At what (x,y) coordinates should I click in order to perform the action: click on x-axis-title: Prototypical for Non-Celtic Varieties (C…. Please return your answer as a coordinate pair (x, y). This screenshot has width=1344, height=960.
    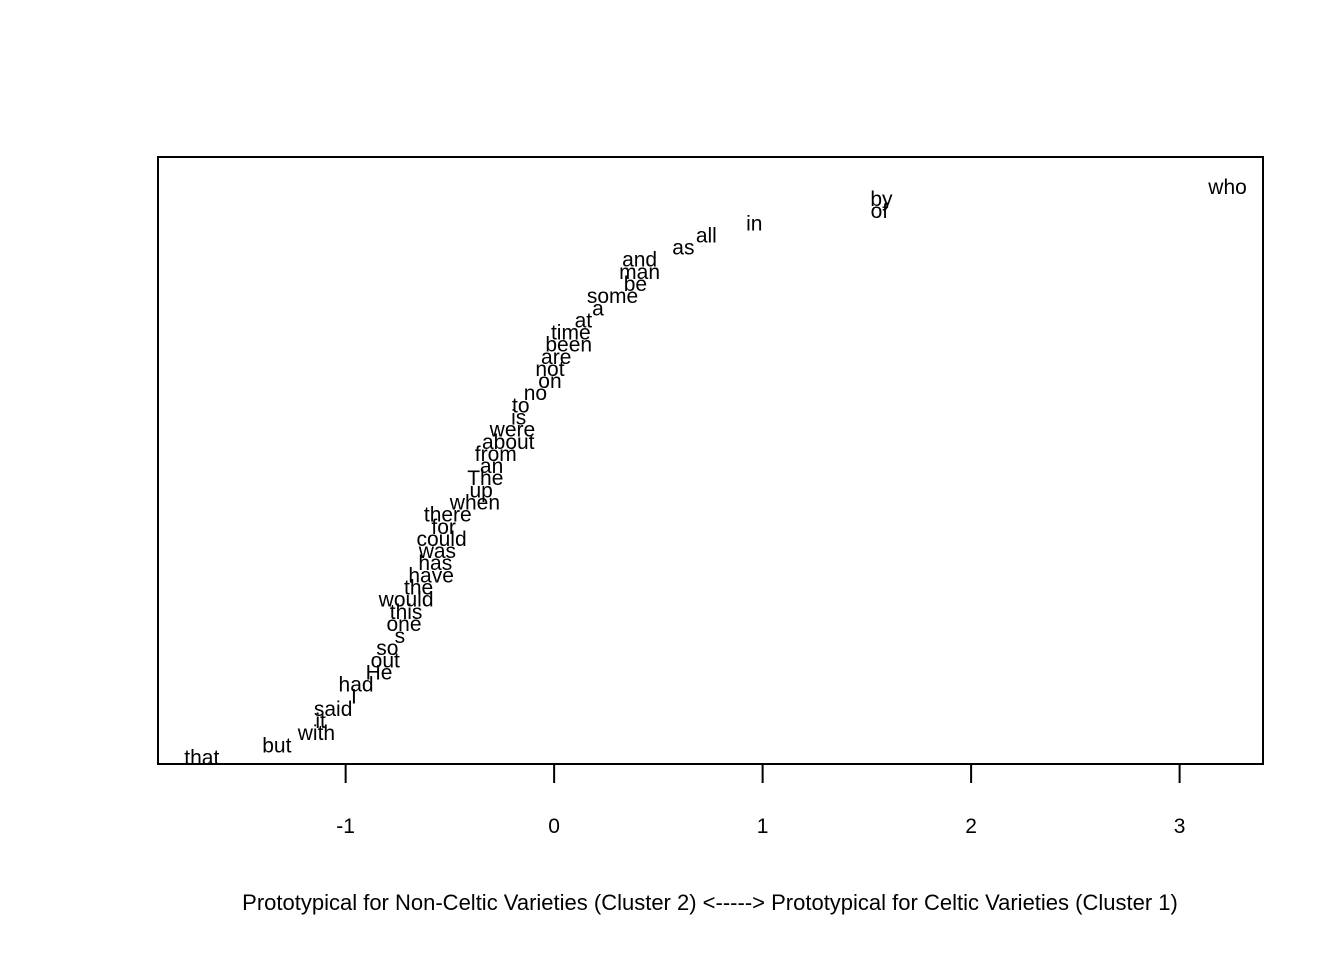
    Looking at the image, I should click on (710, 902).